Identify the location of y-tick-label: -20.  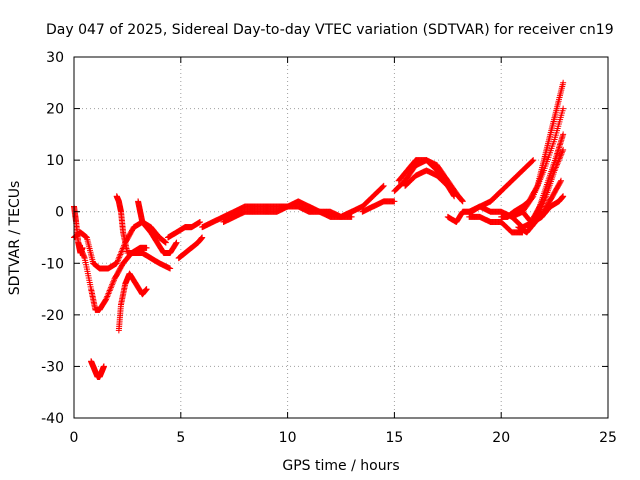
(52, 316).